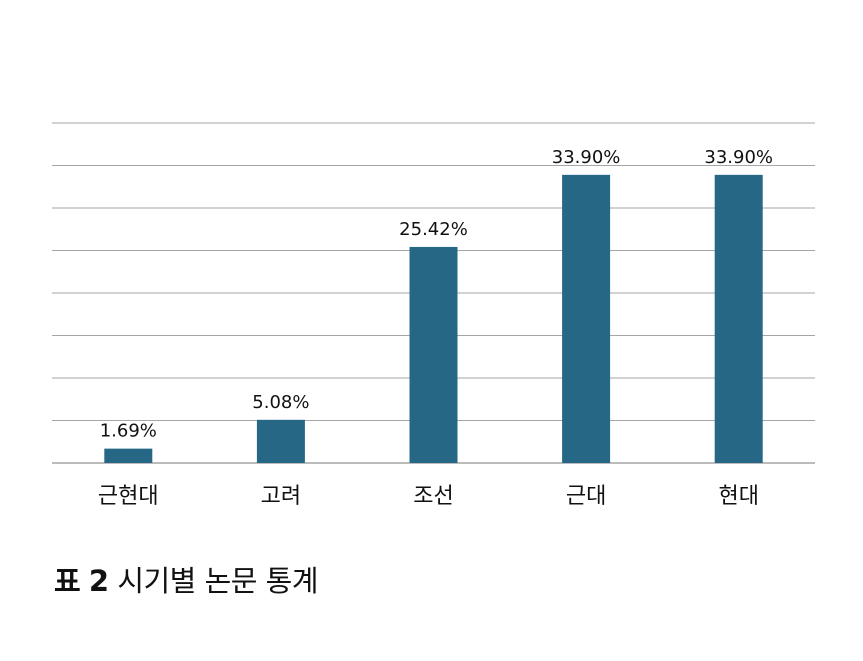  What do you see at coordinates (433, 496) in the screenshot?
I see `category-label: 조선` at bounding box center [433, 496].